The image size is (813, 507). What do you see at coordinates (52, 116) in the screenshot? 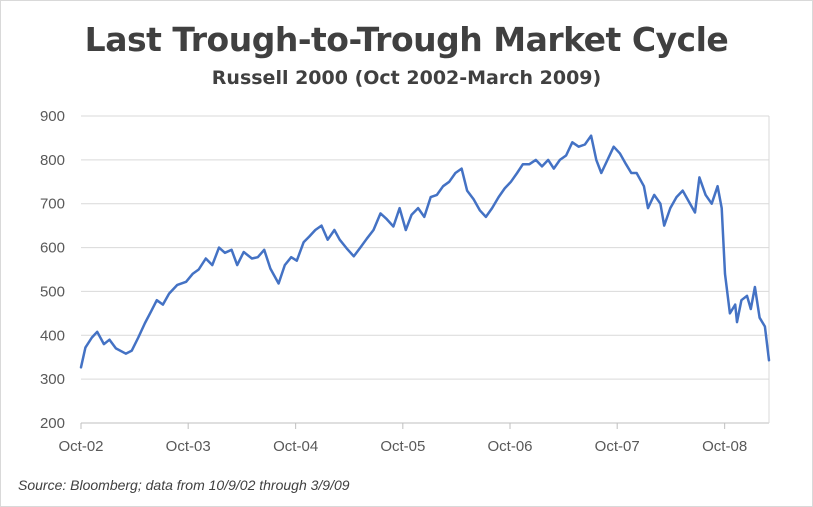
I see `y-tick-label: 900` at bounding box center [52, 116].